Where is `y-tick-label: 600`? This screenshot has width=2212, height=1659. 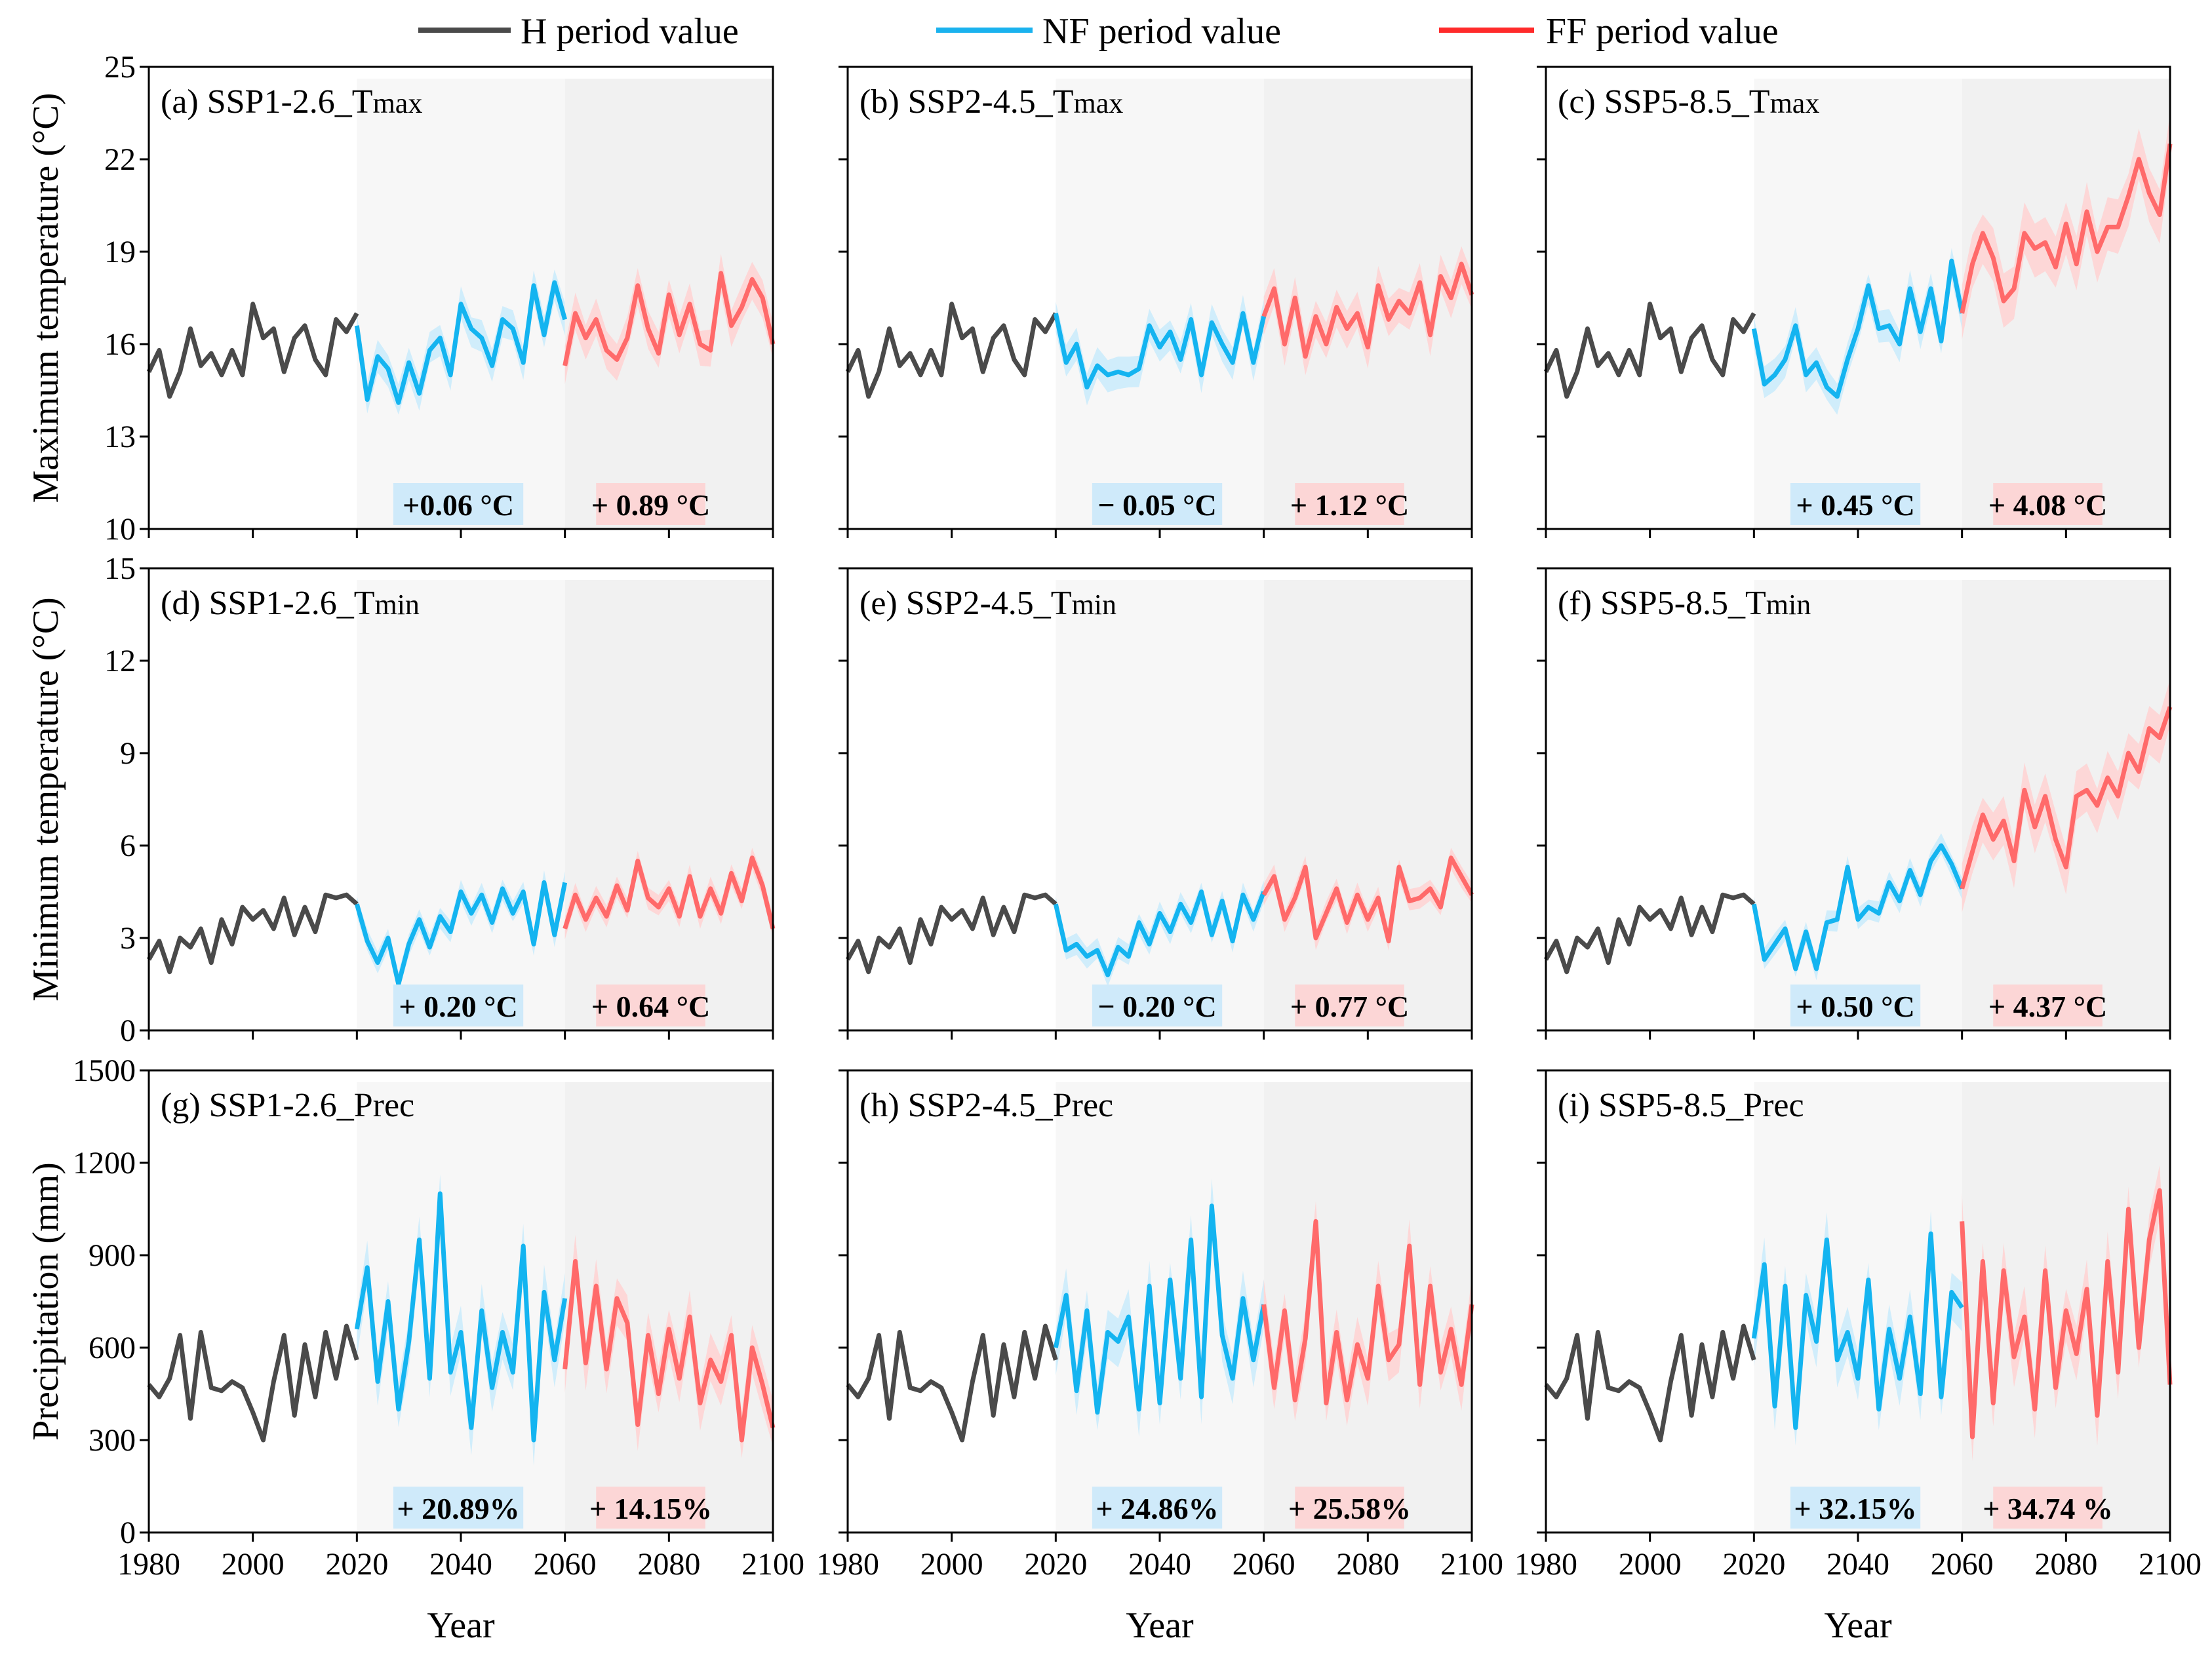 y-tick-label: 600 is located at coordinates (112, 1348).